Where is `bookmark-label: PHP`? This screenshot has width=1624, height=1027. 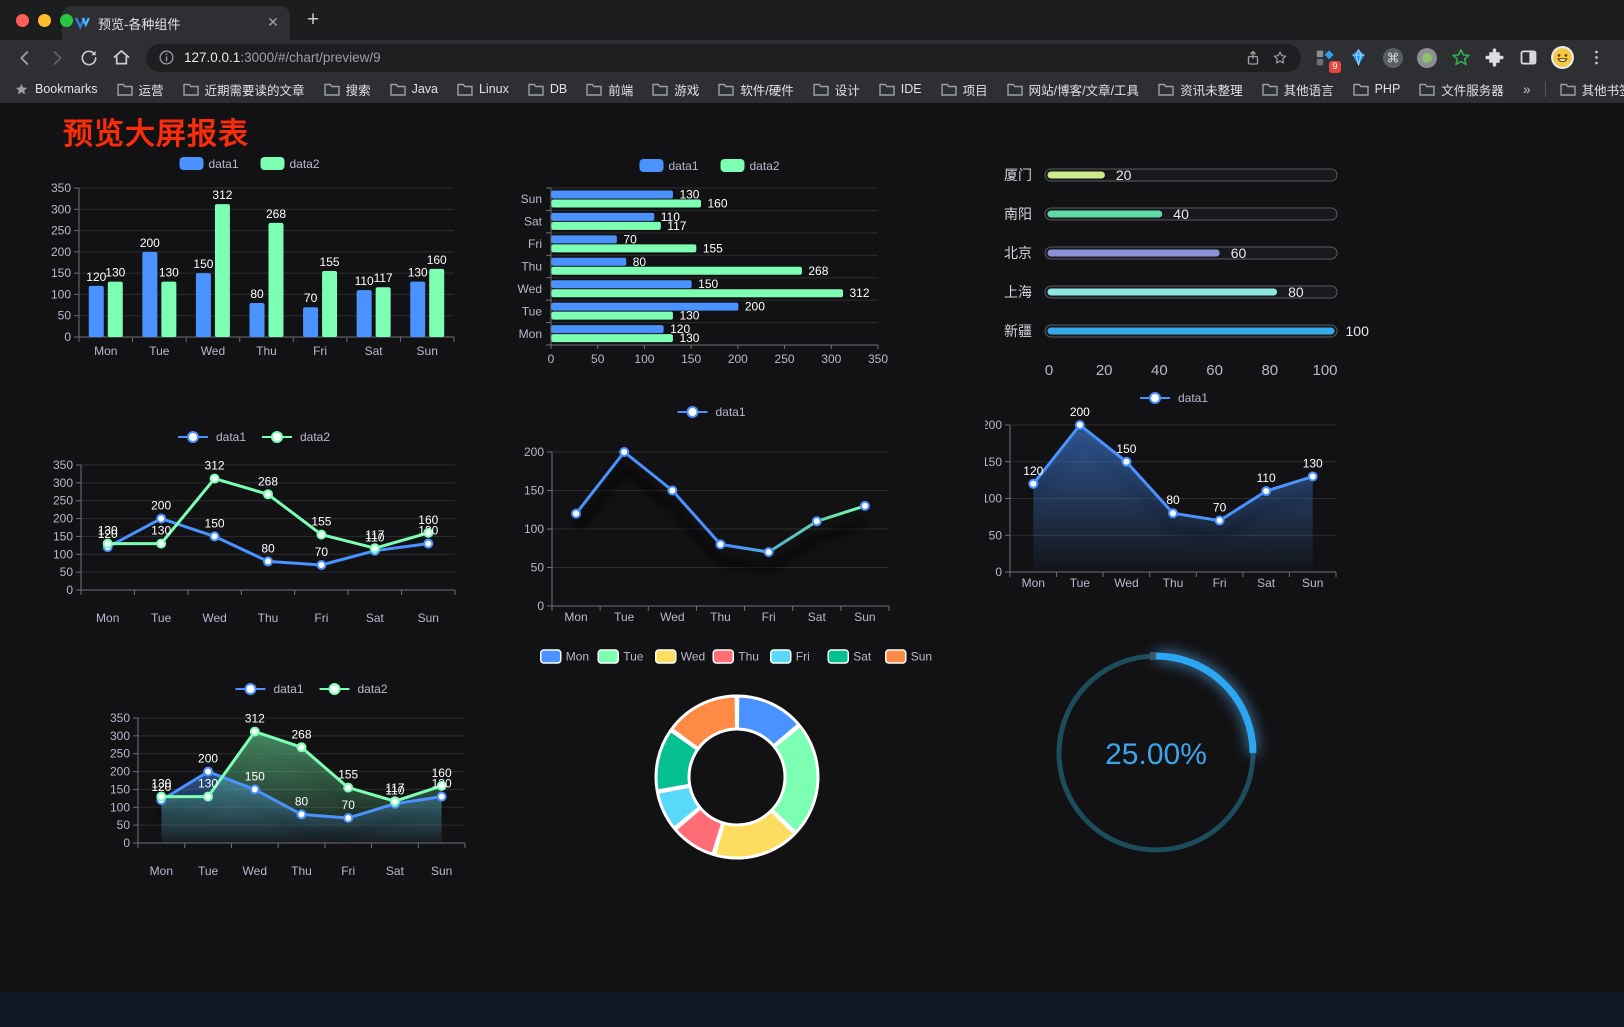
bookmark-label: PHP is located at coordinates (1387, 89).